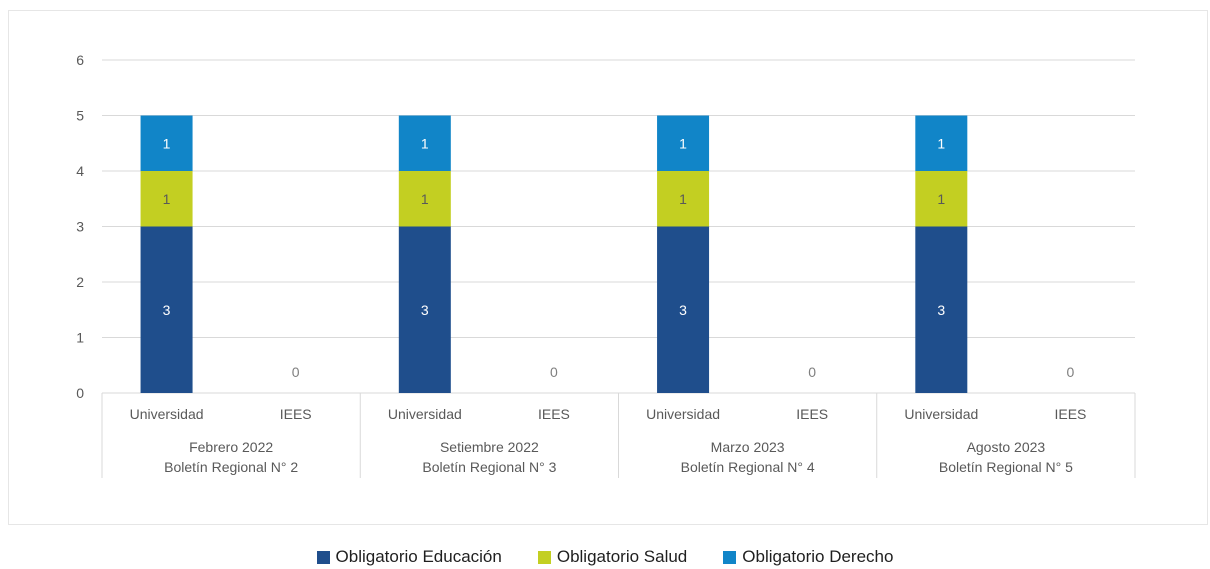 This screenshot has width=1210, height=569. I want to click on group-label: Agosto 2023, so click(1006, 447).